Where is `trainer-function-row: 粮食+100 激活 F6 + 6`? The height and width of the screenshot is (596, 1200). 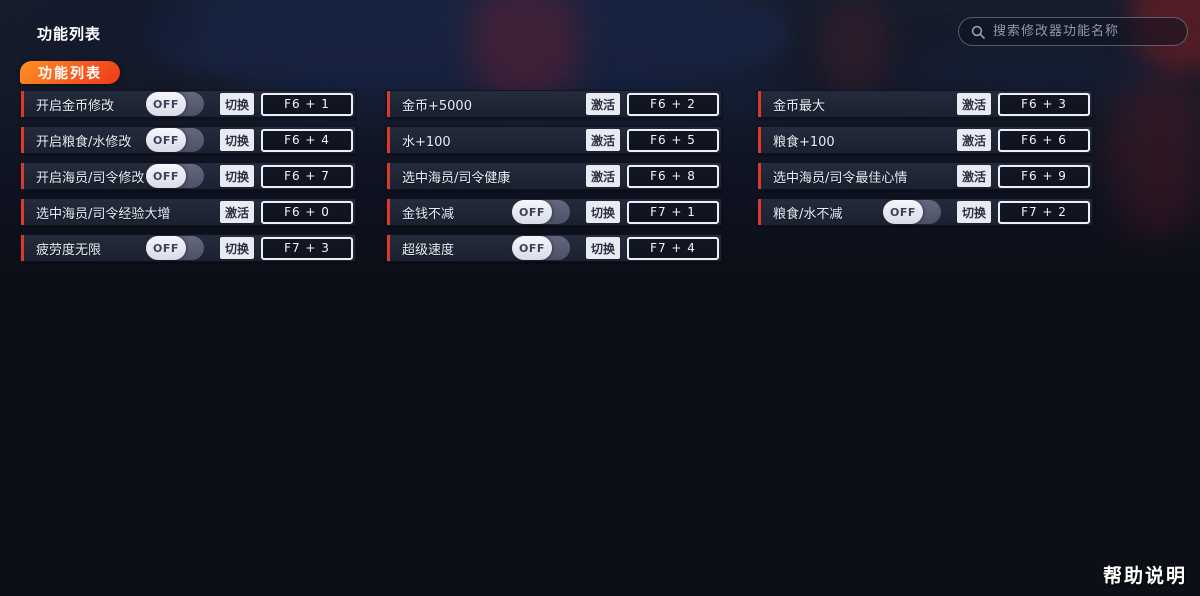
trainer-function-row: 粮食+100 激活 F6 + 6 is located at coordinates (925, 140).